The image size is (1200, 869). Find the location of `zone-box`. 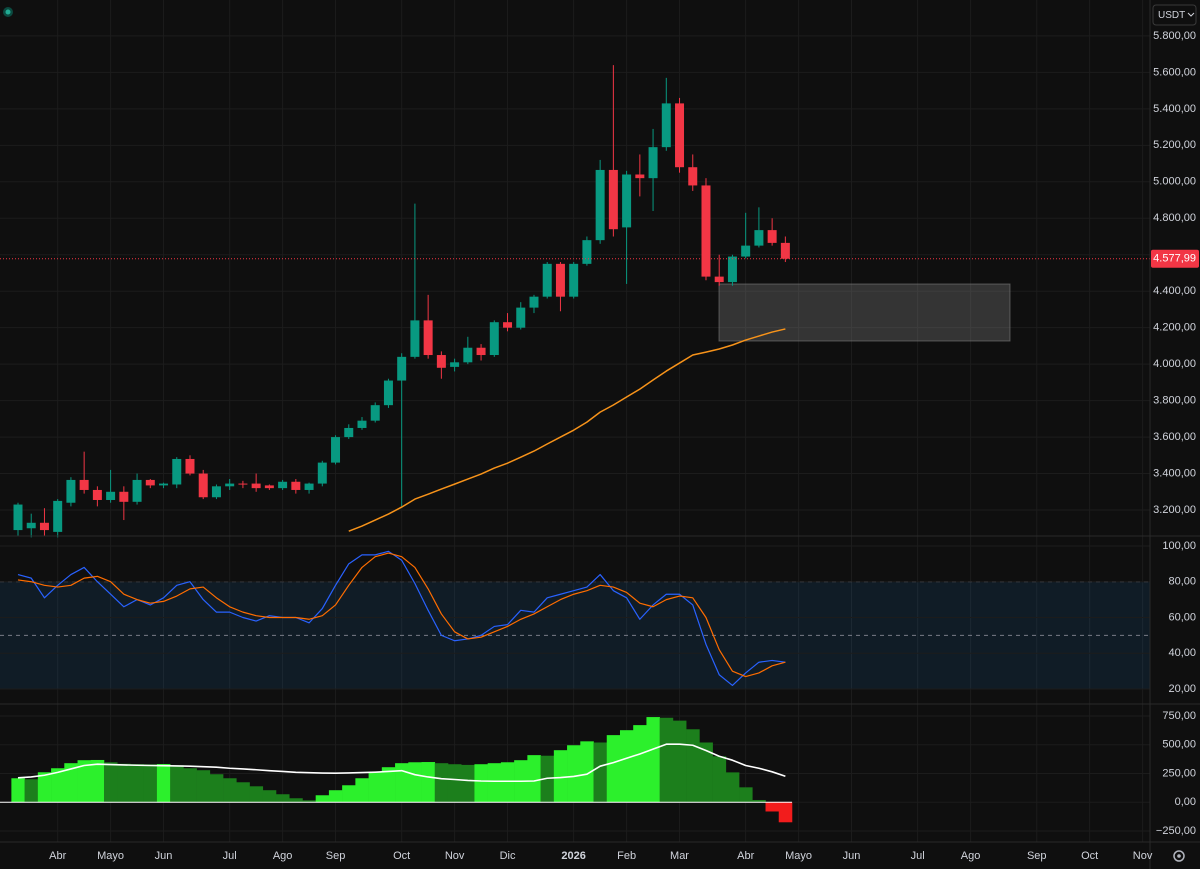

zone-box is located at coordinates (864, 312).